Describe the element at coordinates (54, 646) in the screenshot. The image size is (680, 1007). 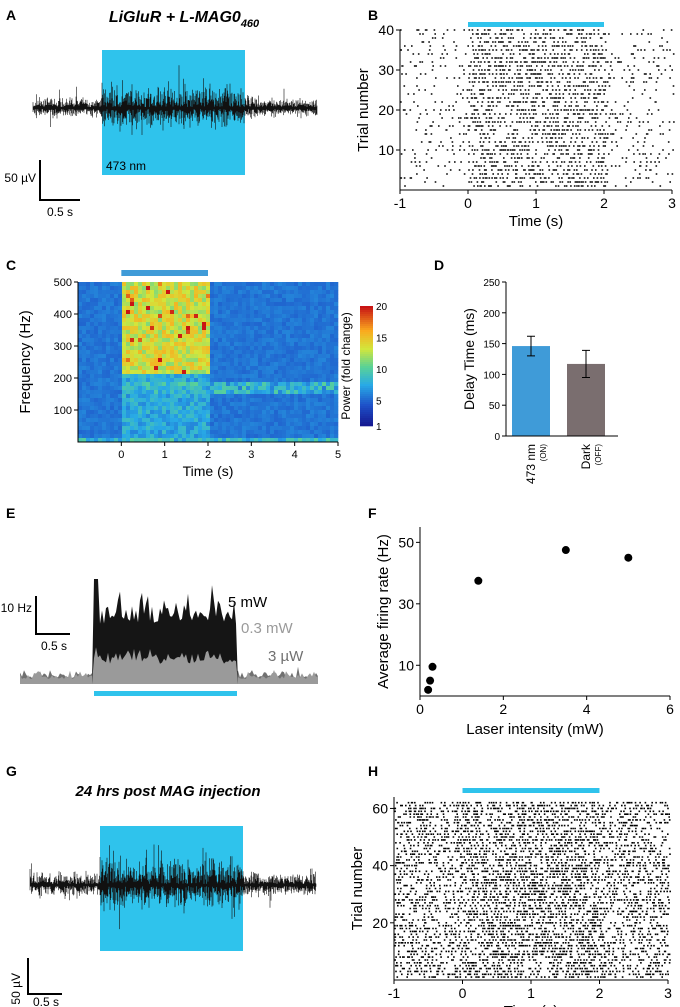
I see `panel-e-scale-time: 0.5 s` at that location.